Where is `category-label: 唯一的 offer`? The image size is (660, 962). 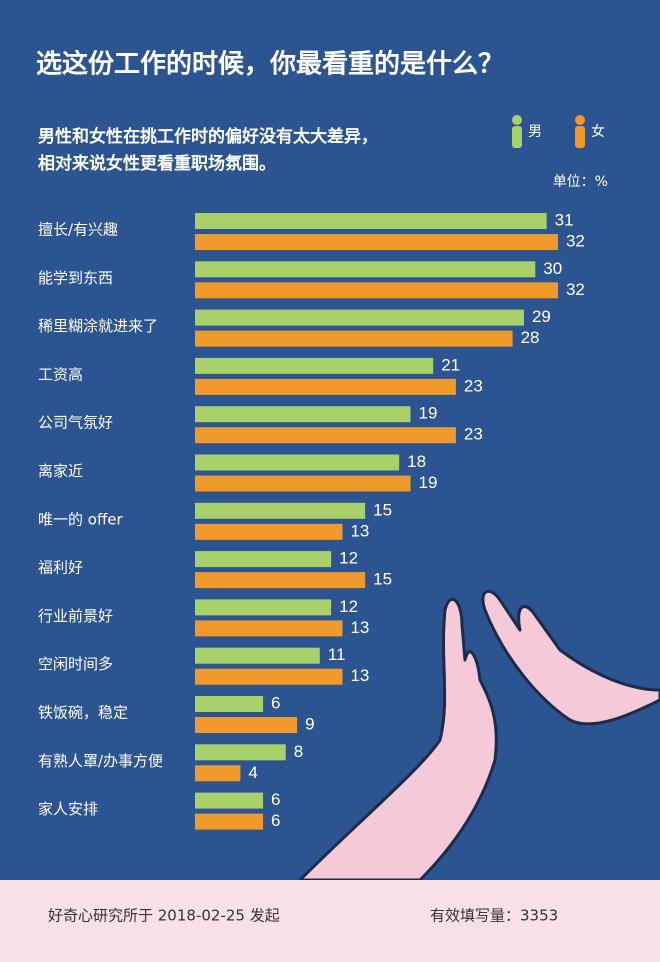 category-label: 唯一的 offer is located at coordinates (81, 519).